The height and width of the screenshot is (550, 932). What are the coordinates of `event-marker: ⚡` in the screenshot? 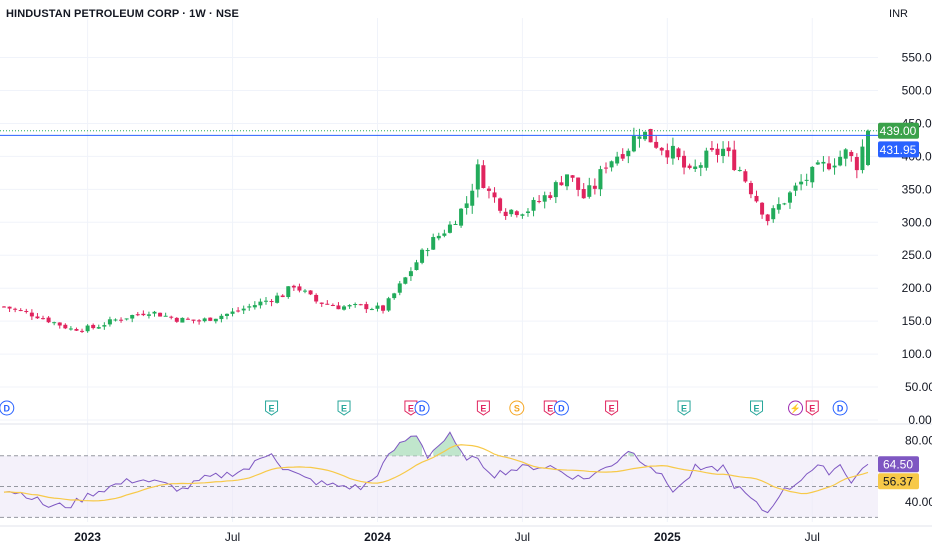 It's located at (796, 408).